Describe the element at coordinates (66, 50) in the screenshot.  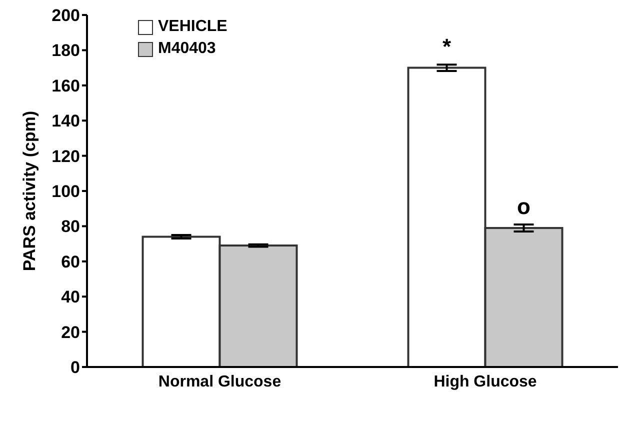
I see `y-tick-label: 180` at that location.